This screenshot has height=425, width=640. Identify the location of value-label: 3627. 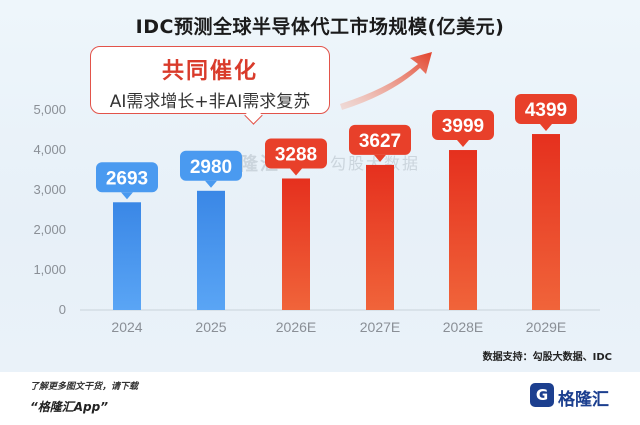
(380, 141).